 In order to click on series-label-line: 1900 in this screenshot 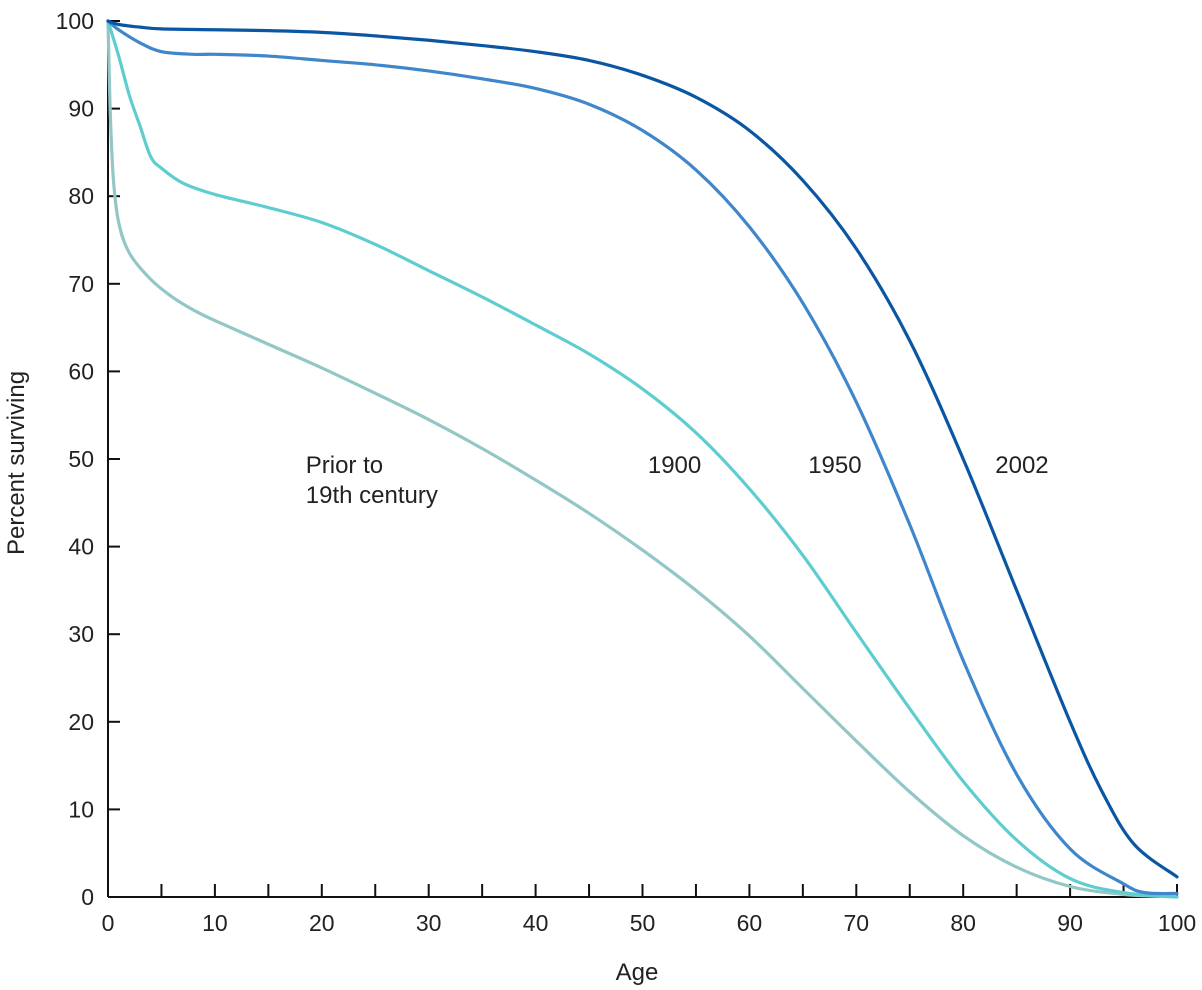, I will do `click(674, 465)`.